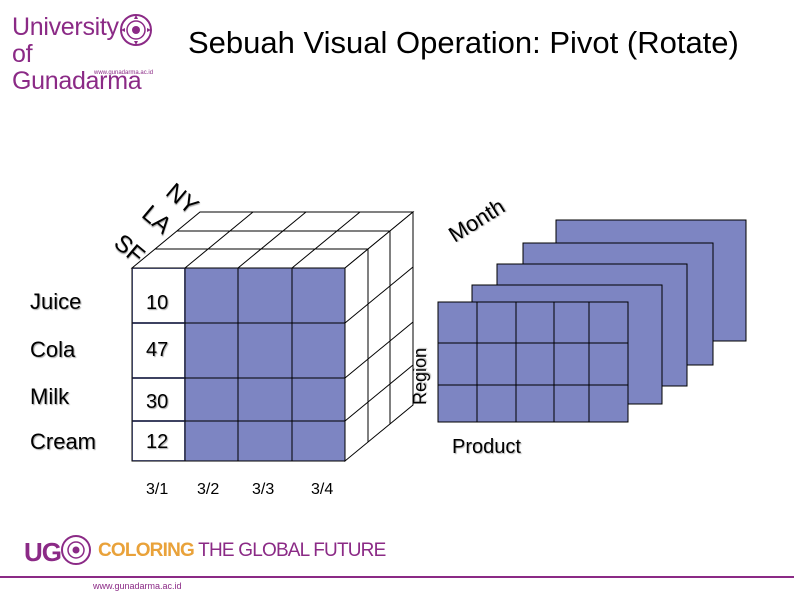 Image resolution: width=794 pixels, height=595 pixels. Describe the element at coordinates (157, 489) in the screenshot. I see `date-label: 3/1` at that location.